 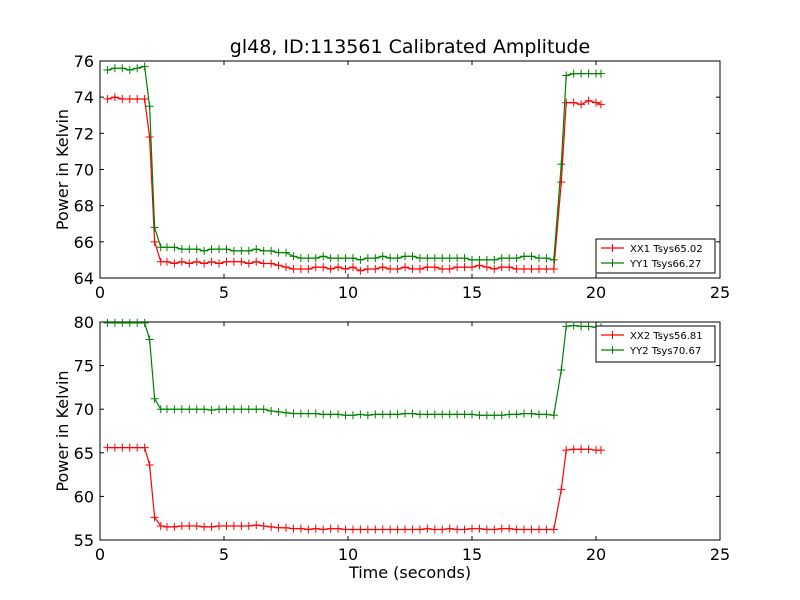 I want to click on bottom-y-tick-label: 70, so click(x=84, y=409).